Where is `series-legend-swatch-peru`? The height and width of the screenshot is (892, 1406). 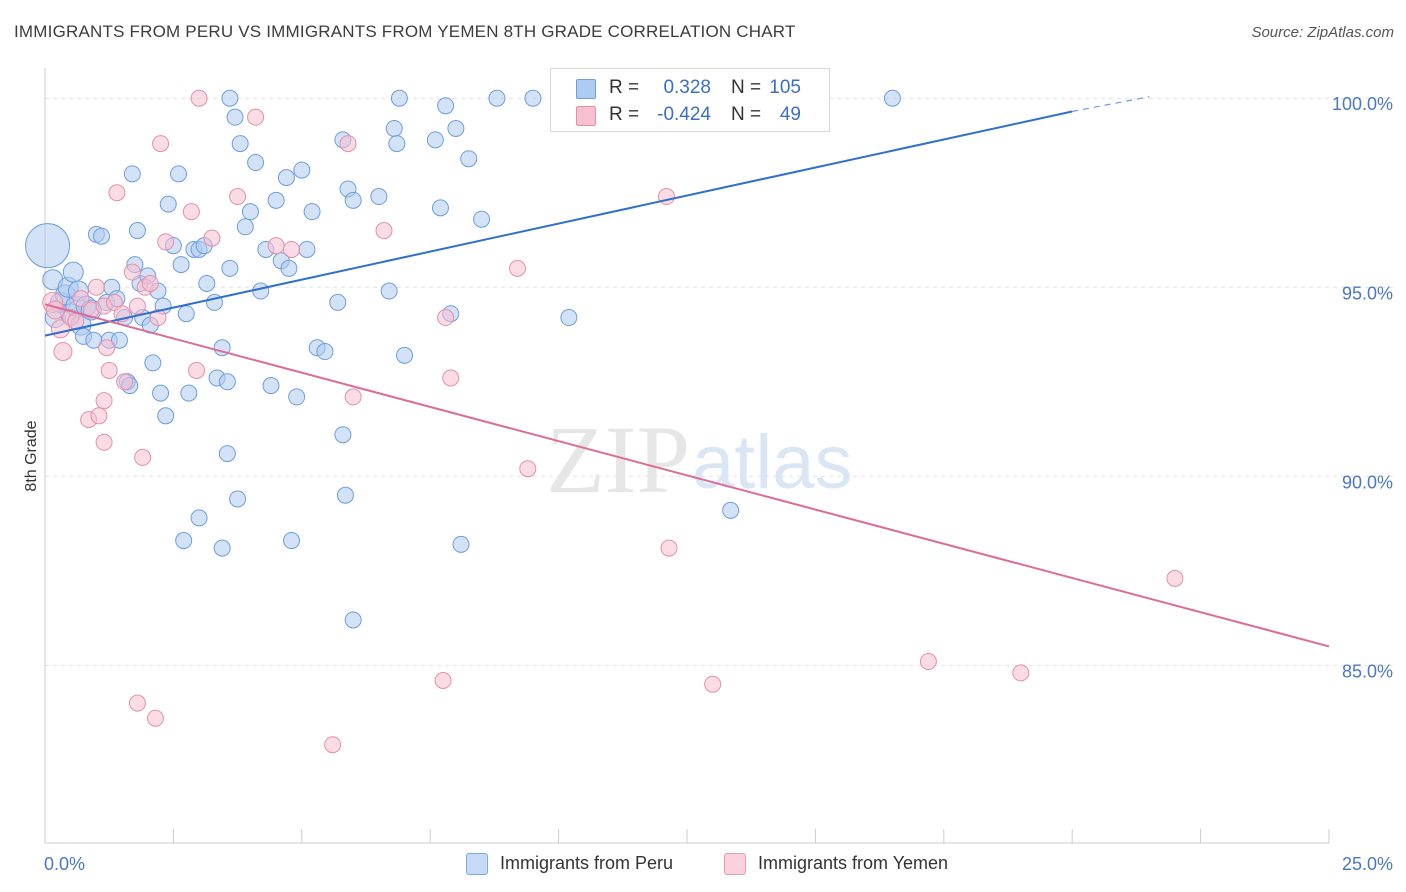 series-legend-swatch-peru is located at coordinates (477, 864).